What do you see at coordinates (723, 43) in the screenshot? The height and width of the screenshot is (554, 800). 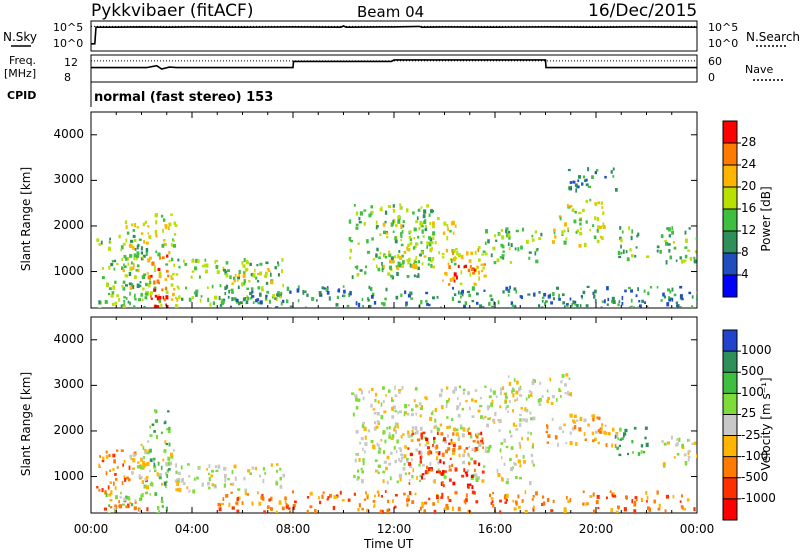 I see `nsearch-tick-low: 10^0` at bounding box center [723, 43].